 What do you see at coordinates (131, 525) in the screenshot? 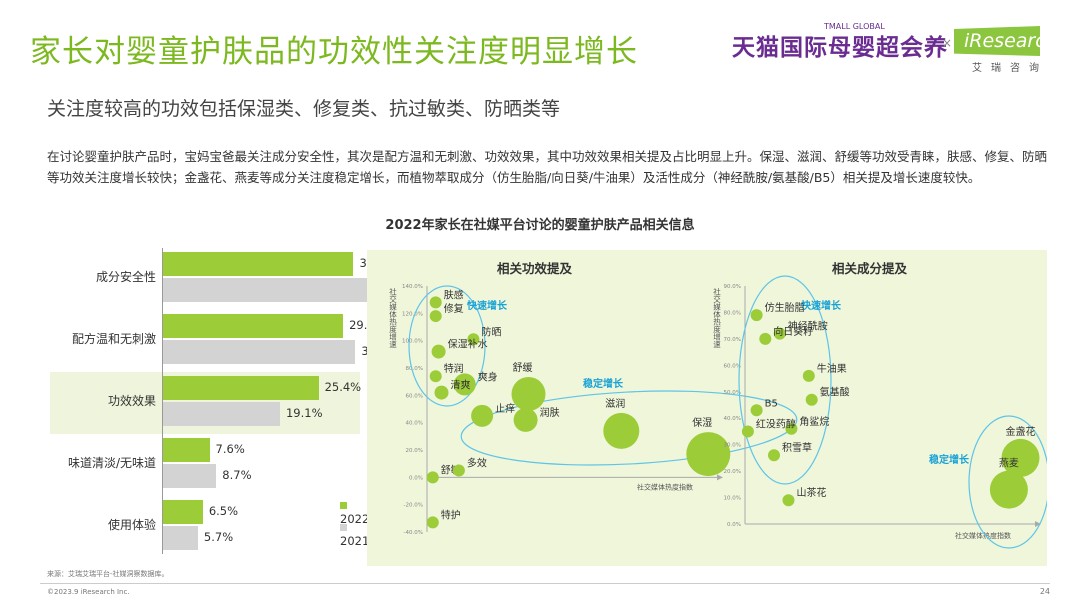
I see `bar-category-label: 使用体验` at bounding box center [131, 525].